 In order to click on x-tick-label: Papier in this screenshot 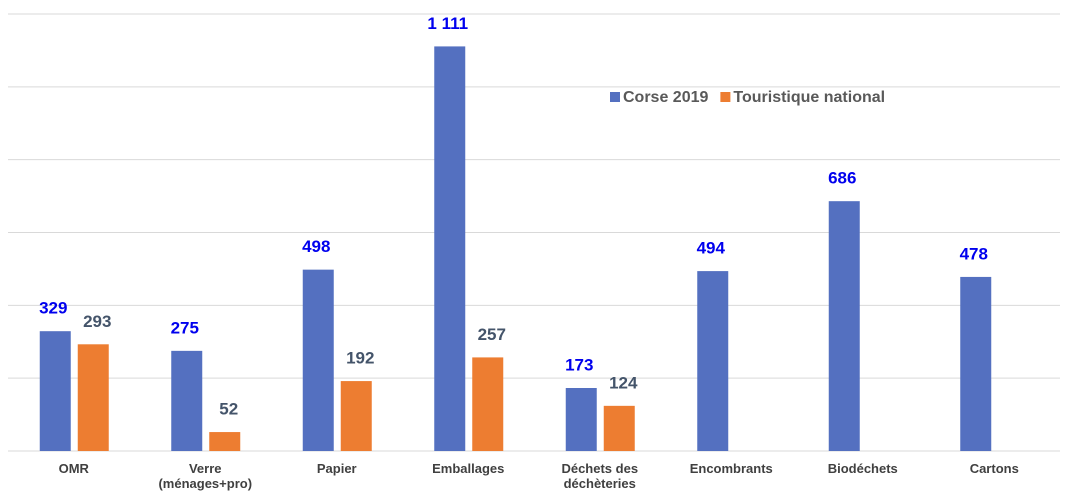, I will do `click(336, 468)`.